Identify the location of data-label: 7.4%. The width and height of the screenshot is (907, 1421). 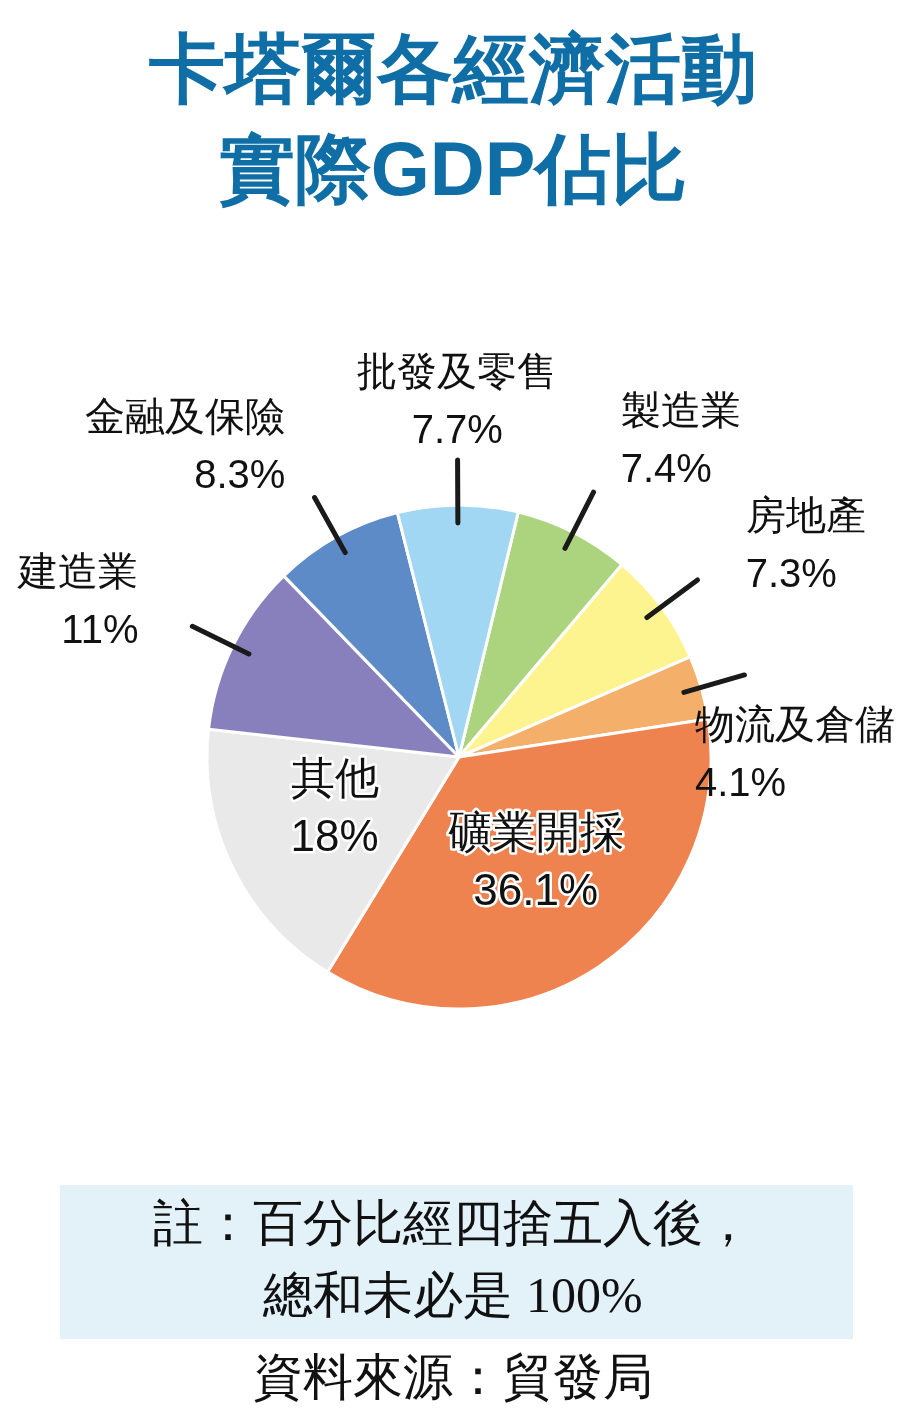
(666, 467).